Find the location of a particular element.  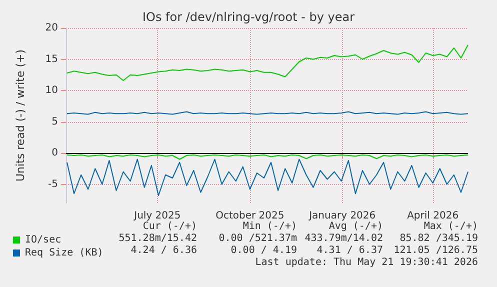

legend-label: Req Size (KB) is located at coordinates (64, 253).